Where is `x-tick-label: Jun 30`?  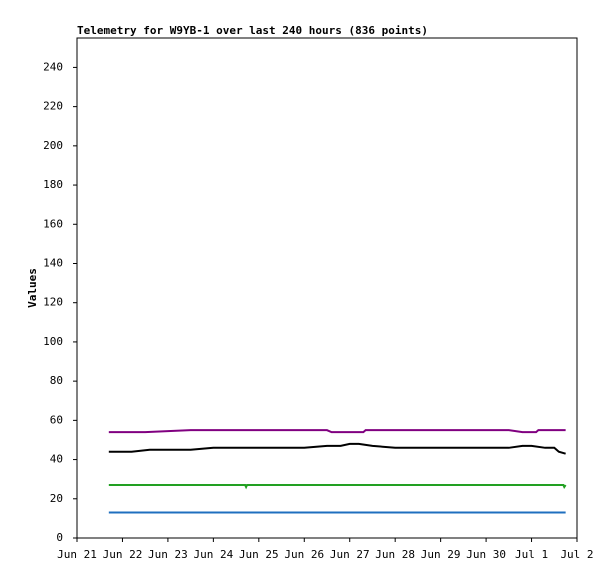 x-tick-label: Jun 30 is located at coordinates (486, 554).